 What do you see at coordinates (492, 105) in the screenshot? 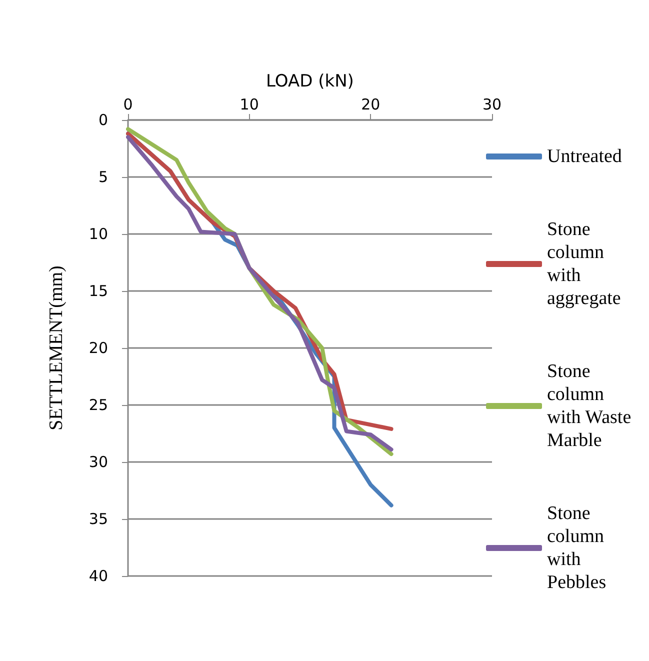
I see `x-tick-label: 30` at bounding box center [492, 105].